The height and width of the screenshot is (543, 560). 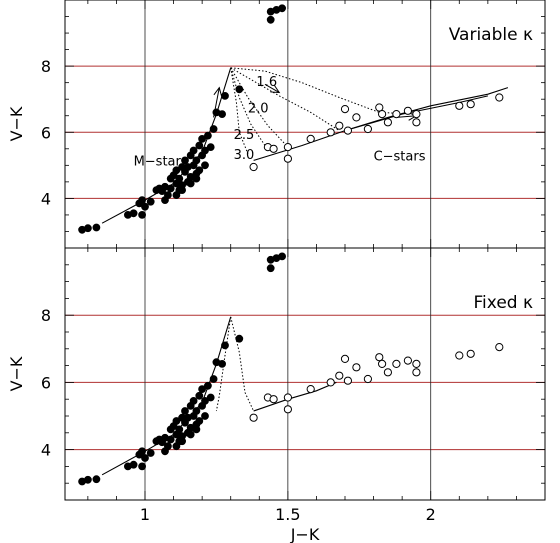 What do you see at coordinates (46, 132) in the screenshot?
I see `y-tick-label: 6` at bounding box center [46, 132].